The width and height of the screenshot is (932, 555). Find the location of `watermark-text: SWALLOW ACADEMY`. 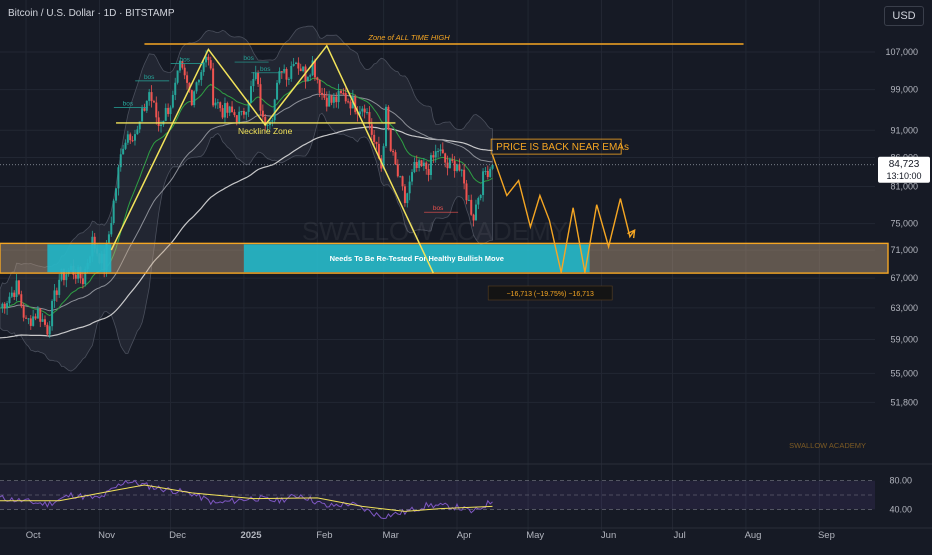

watermark-text: SWALLOW ACADEMY is located at coordinates (435, 231).